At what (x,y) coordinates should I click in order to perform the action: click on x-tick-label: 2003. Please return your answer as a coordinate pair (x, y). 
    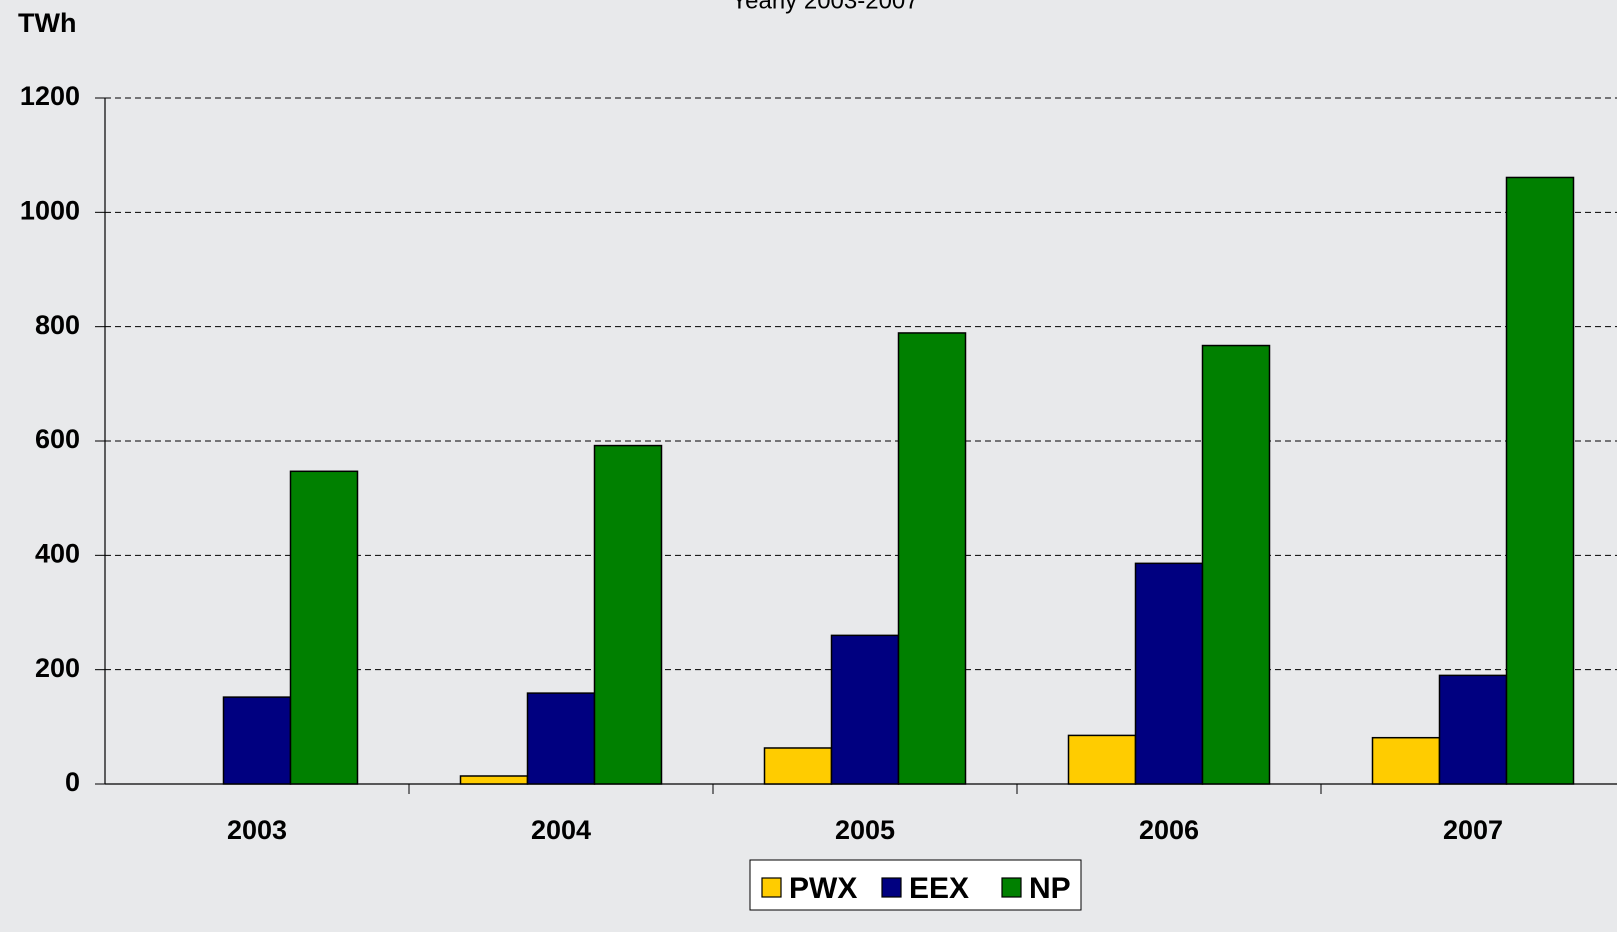
    Looking at the image, I should click on (257, 830).